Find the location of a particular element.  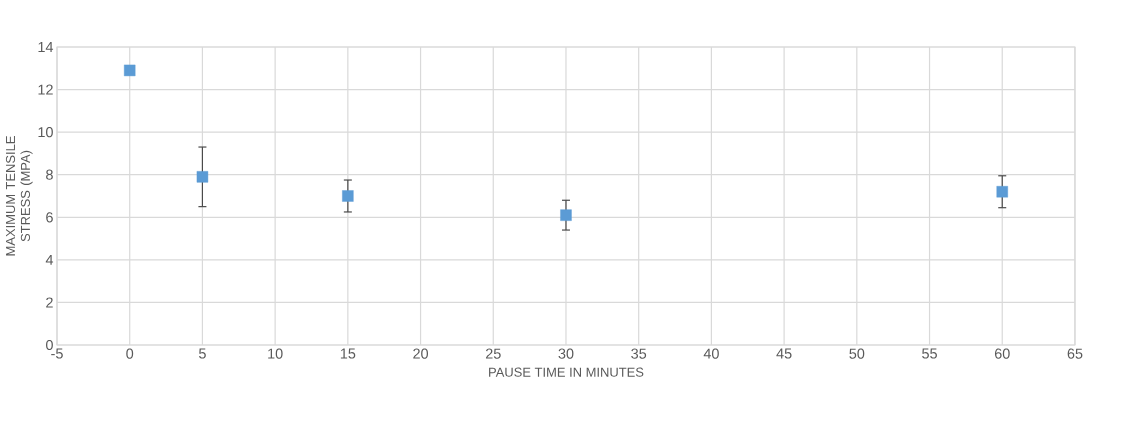

x-tick-label: 30 is located at coordinates (566, 353).